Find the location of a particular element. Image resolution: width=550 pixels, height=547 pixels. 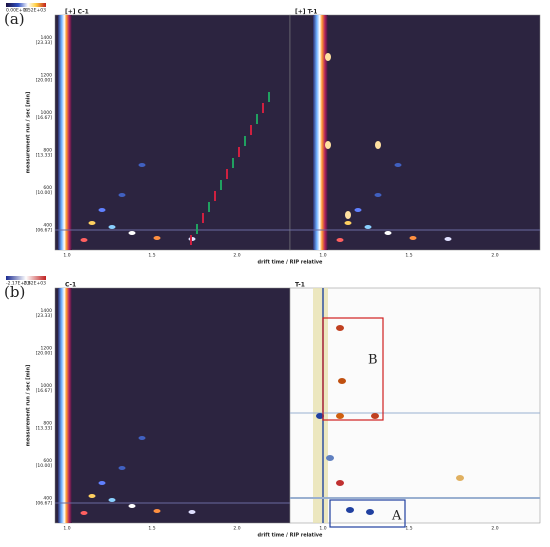

annotation-a: A is located at coordinates (396, 516).